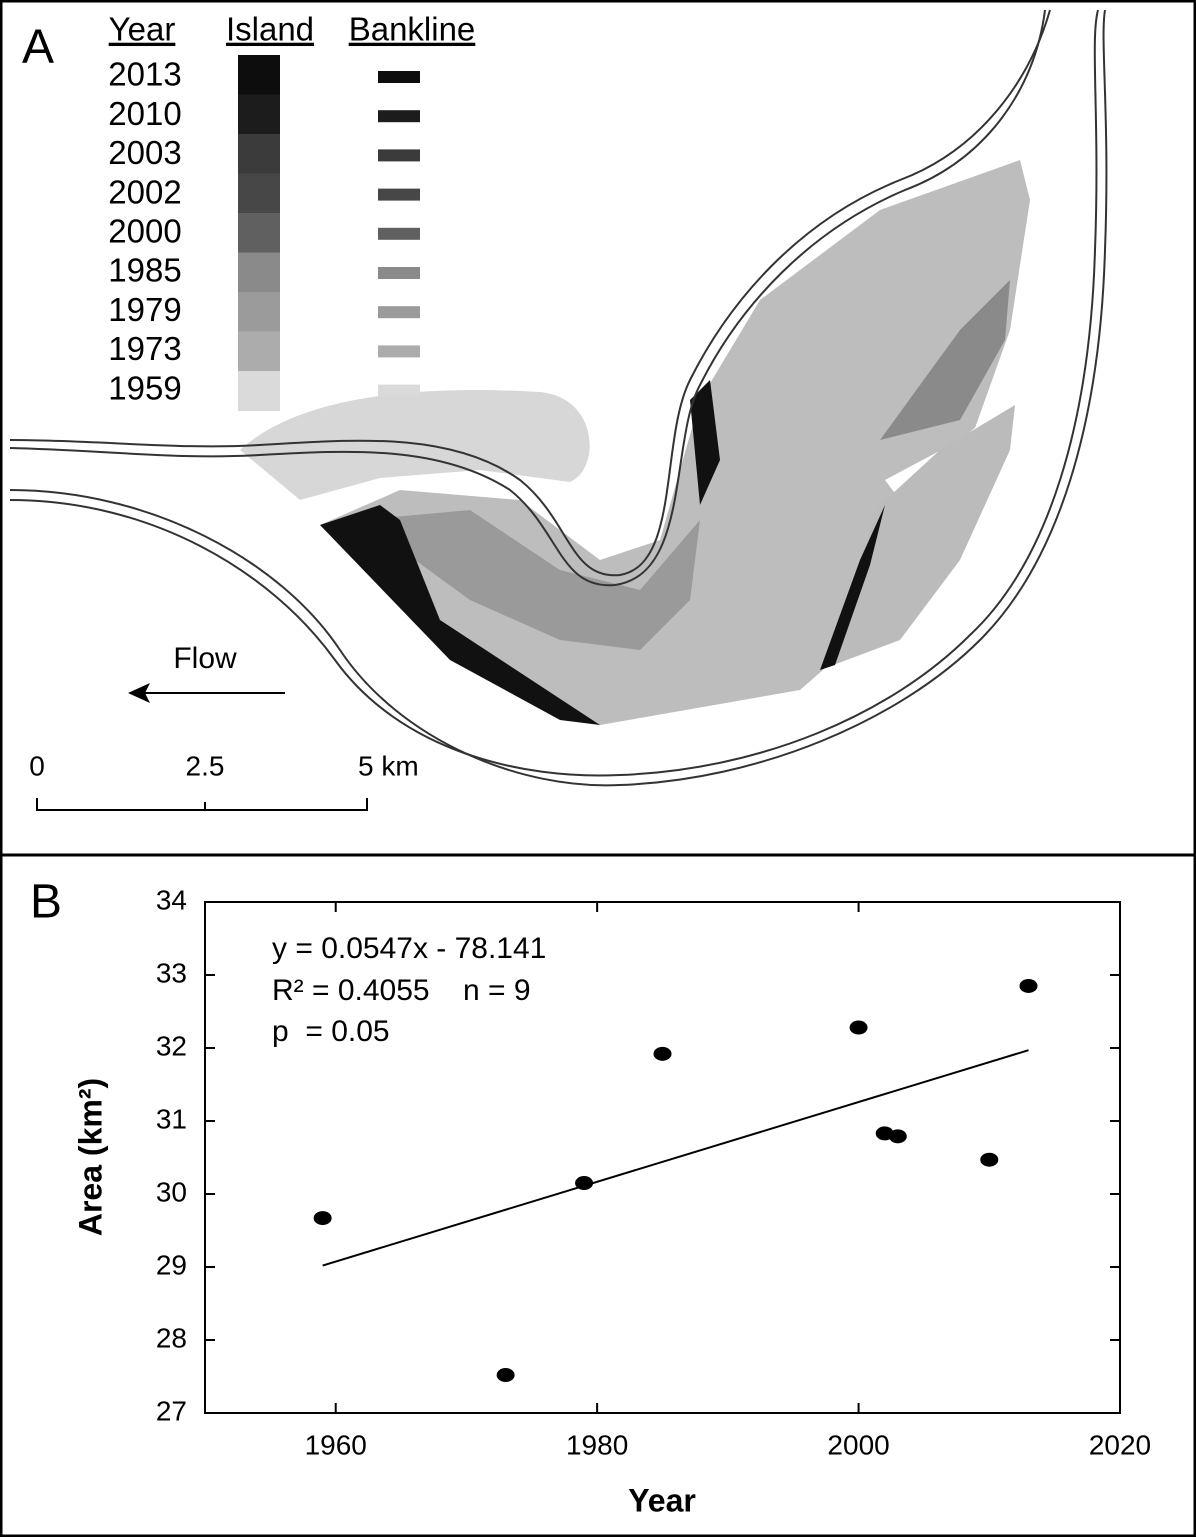 The height and width of the screenshot is (1537, 1196). I want to click on island-1959, so click(415, 445).